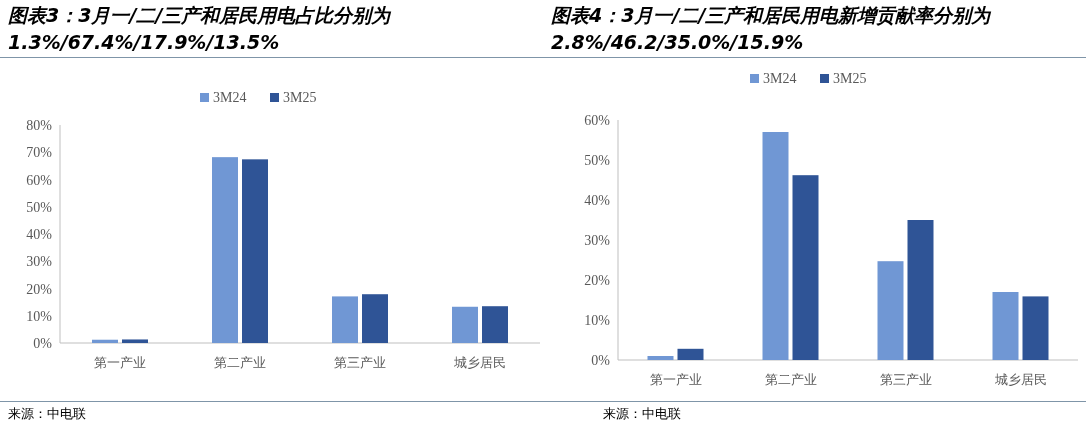  I want to click on chart-title: 图表4：3月一/二/三产和居民用电新增贡献率分别为2.8%/46.2/35.0%/15.9%, so click(771, 29).